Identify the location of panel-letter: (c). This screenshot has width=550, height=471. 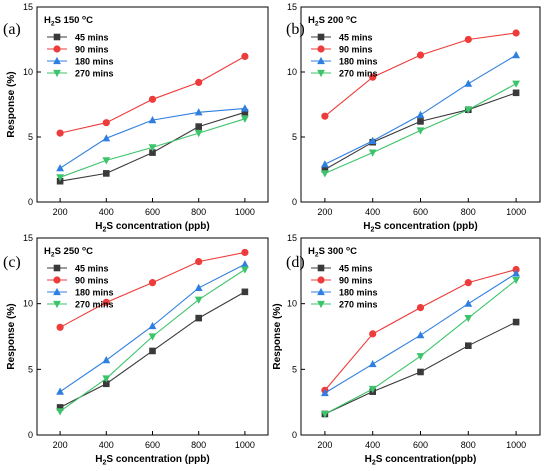
(12, 262).